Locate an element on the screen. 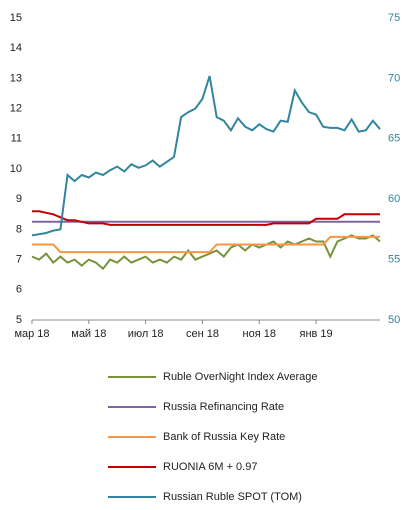  y2-tick-label: 55 is located at coordinates (394, 260).